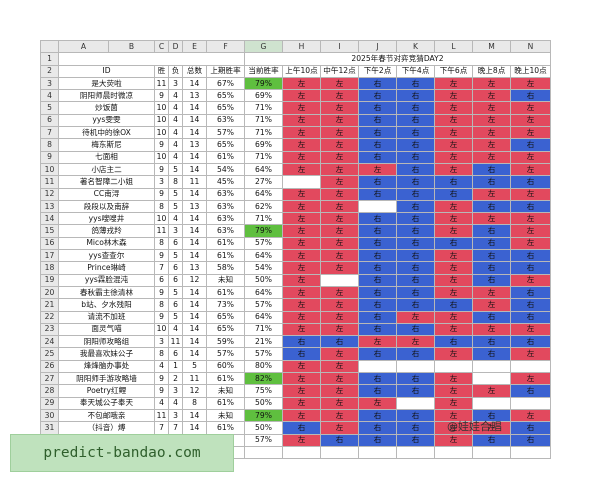  I want to click on row-number: 18, so click(49, 268).